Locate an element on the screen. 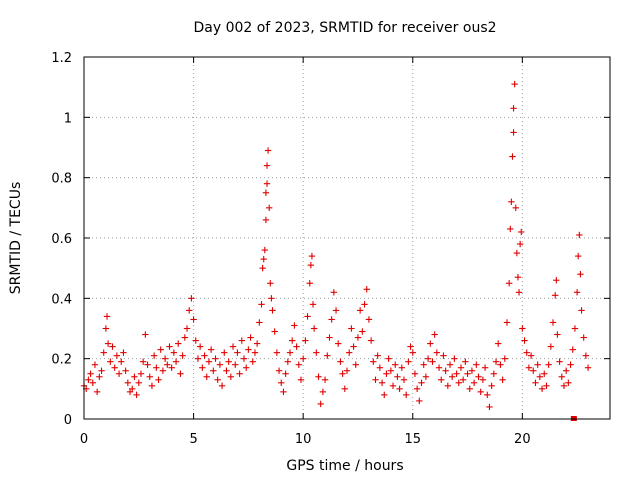  y-tick-label: 0.6 is located at coordinates (61, 239).